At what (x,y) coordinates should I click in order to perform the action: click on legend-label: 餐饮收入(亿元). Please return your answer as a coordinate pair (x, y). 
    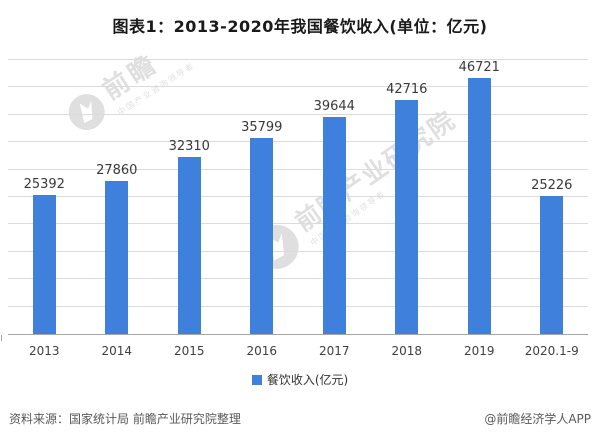
    Looking at the image, I should click on (307, 380).